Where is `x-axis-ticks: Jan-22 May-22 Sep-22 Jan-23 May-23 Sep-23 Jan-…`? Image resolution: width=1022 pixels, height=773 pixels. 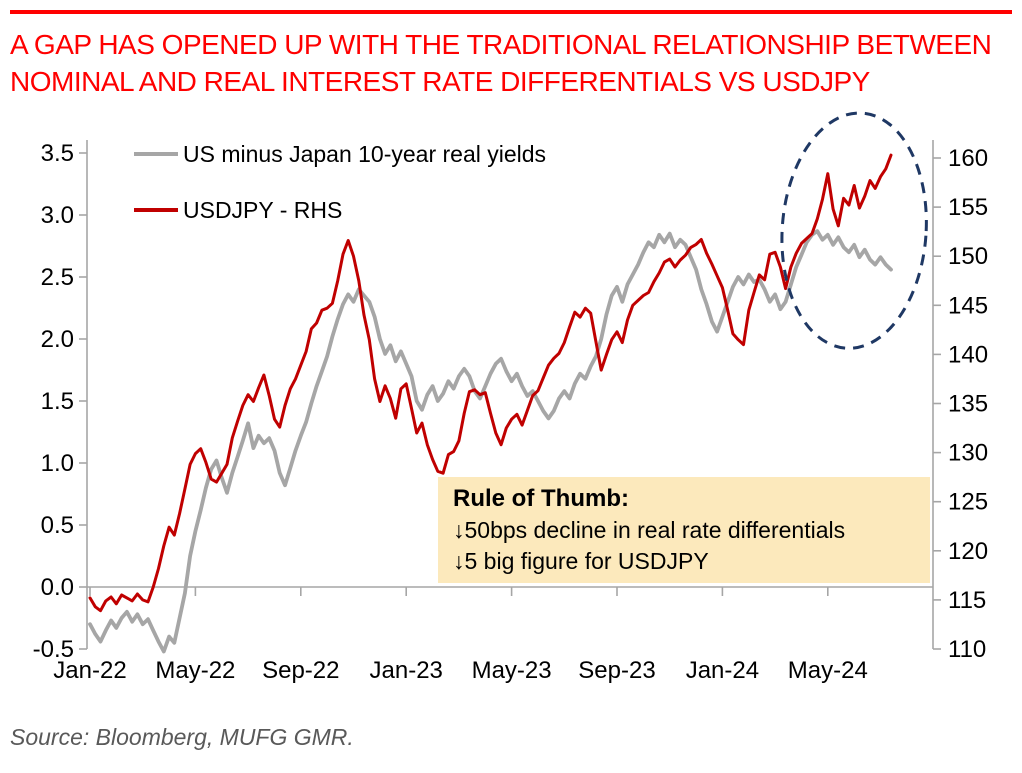 x-axis-ticks: Jan-22 May-22 Sep-22 Jan-23 May-23 Sep-23 Jan-… is located at coordinates (460, 635).